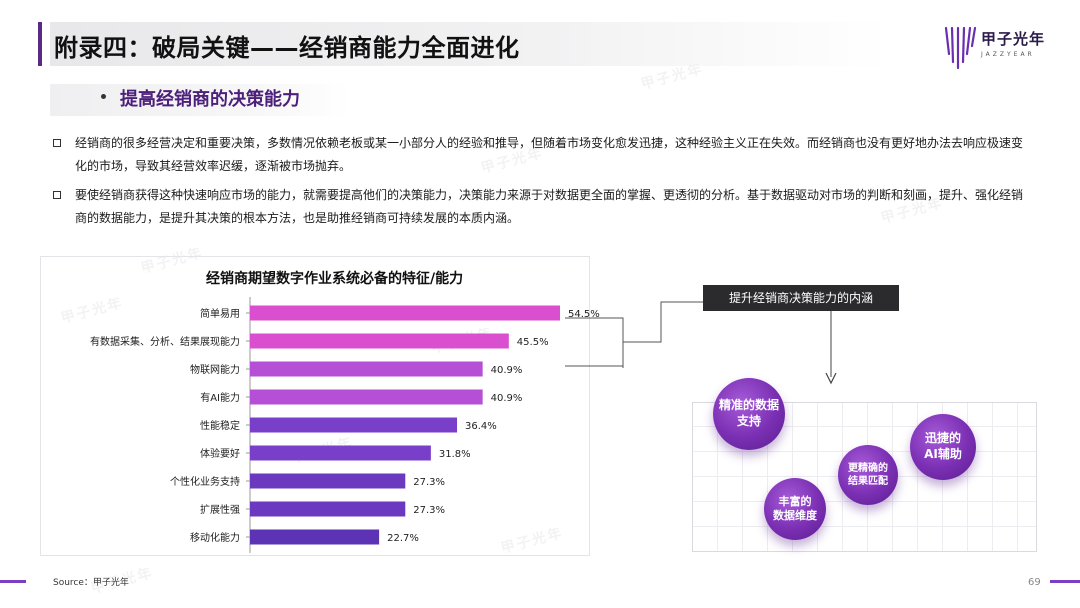  I want to click on category-label: 个性化业务支持, so click(205, 481).